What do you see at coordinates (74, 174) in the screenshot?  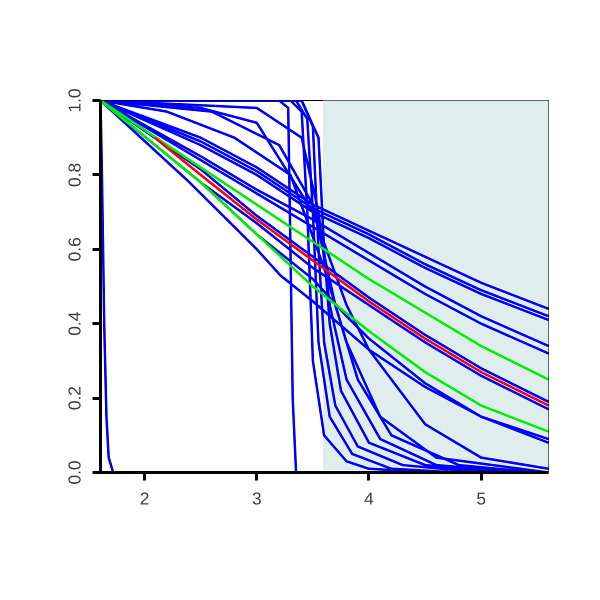 I see `y-tick-label: 0.8` at bounding box center [74, 174].